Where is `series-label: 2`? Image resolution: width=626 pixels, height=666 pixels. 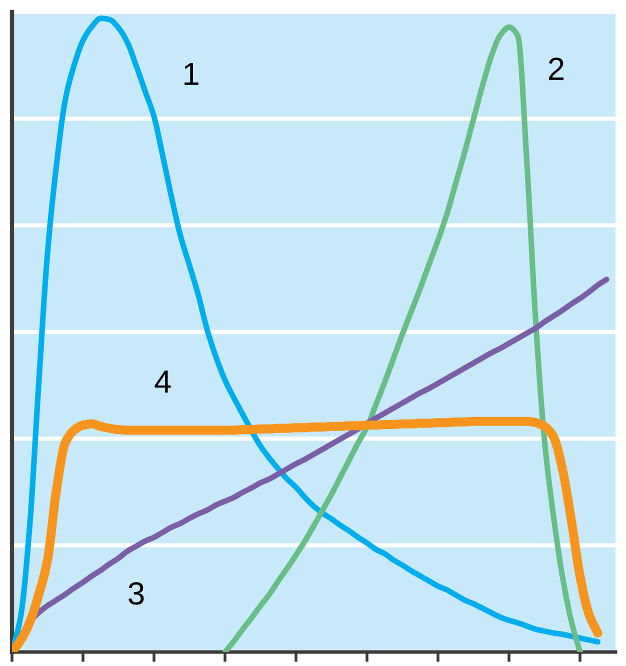 series-label: 2 is located at coordinates (556, 69).